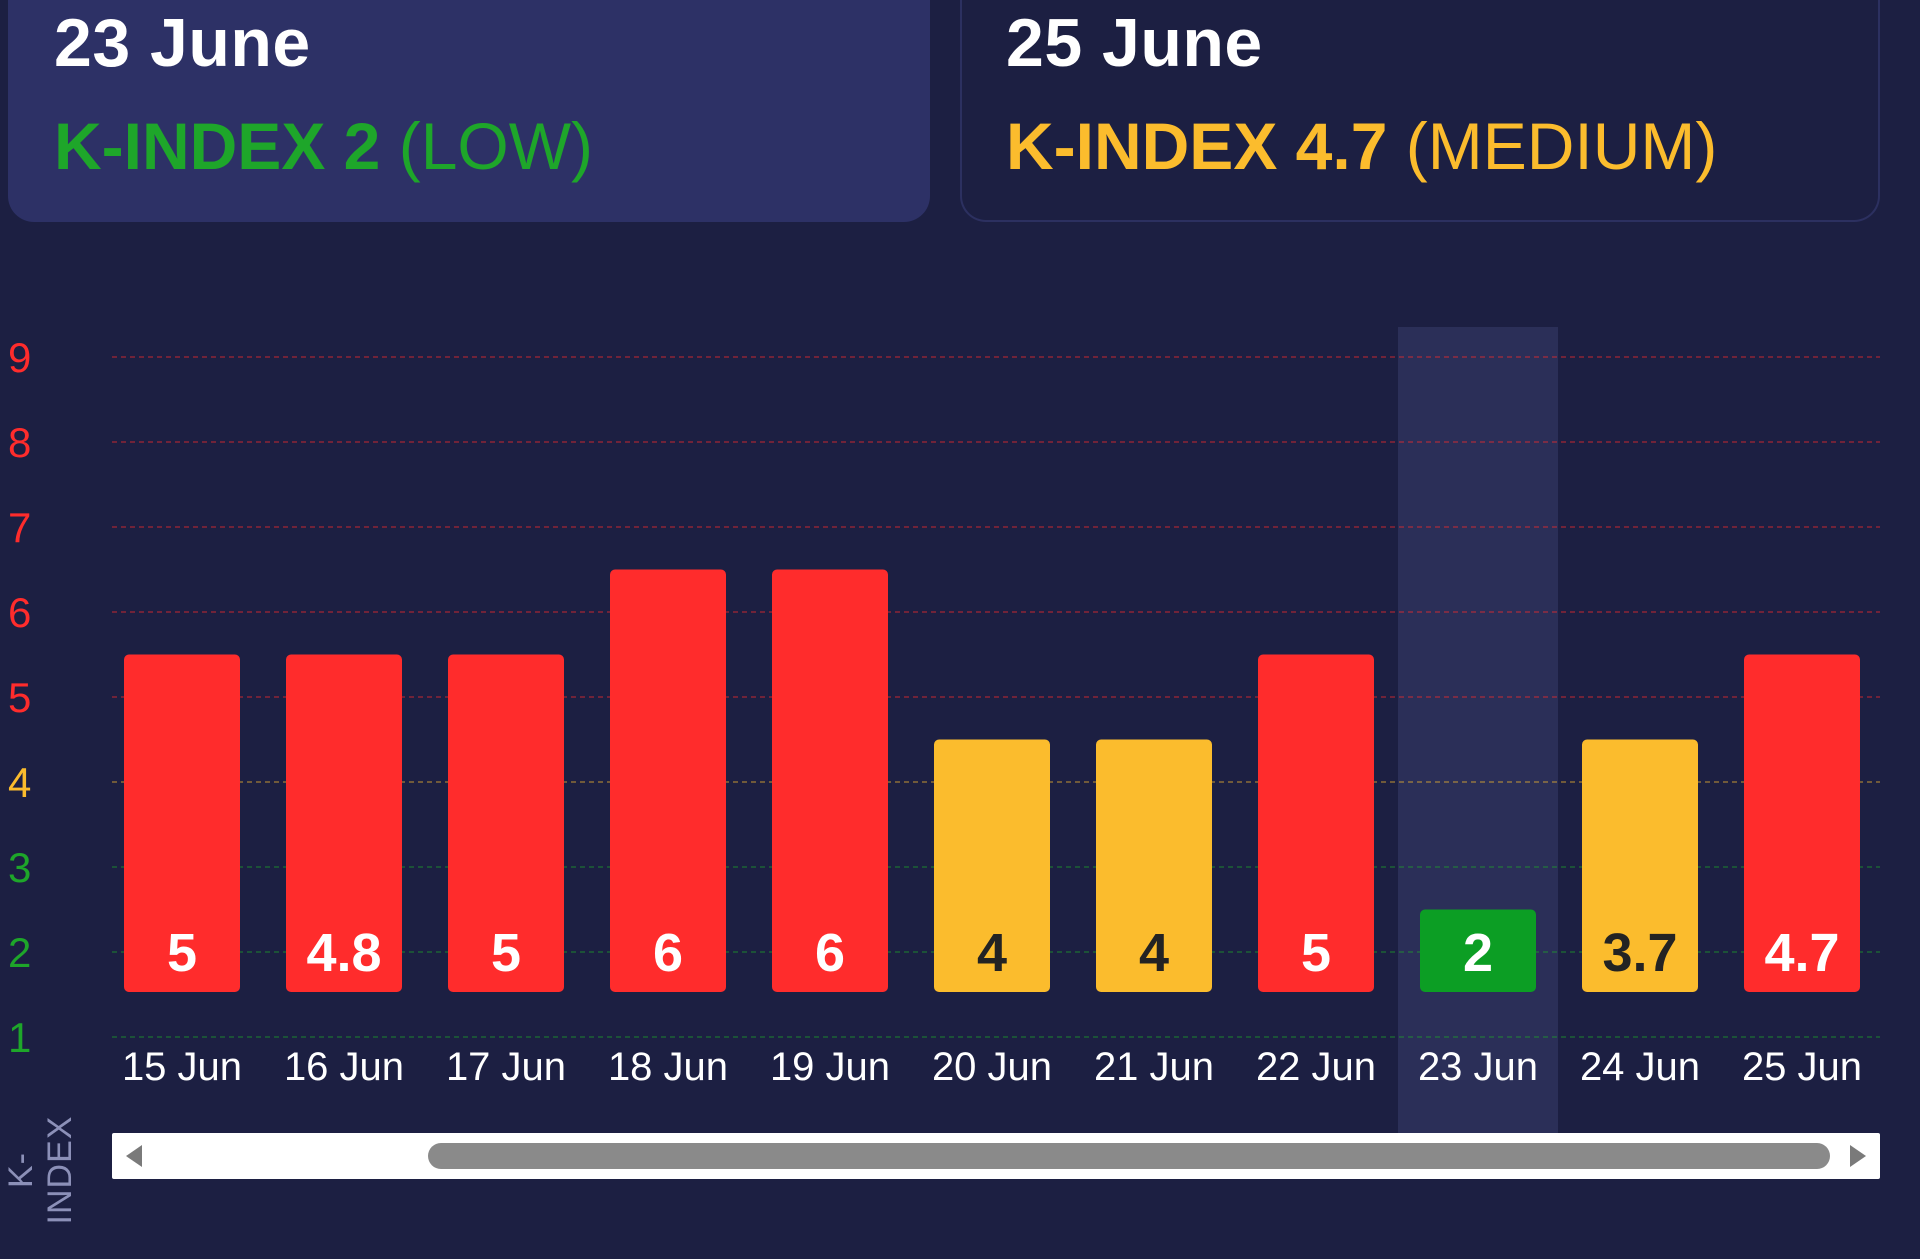  What do you see at coordinates (217, 146) in the screenshot?
I see `kindex-value: K-INDEX 2` at bounding box center [217, 146].